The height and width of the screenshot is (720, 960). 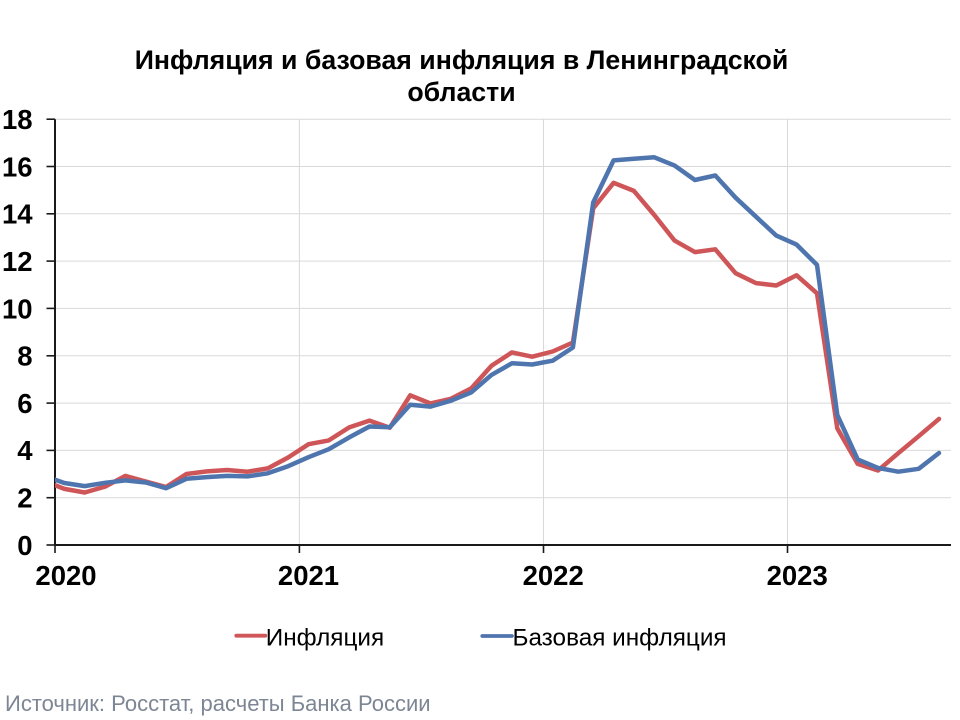 I want to click on svg-text: 14, so click(x=17, y=214).